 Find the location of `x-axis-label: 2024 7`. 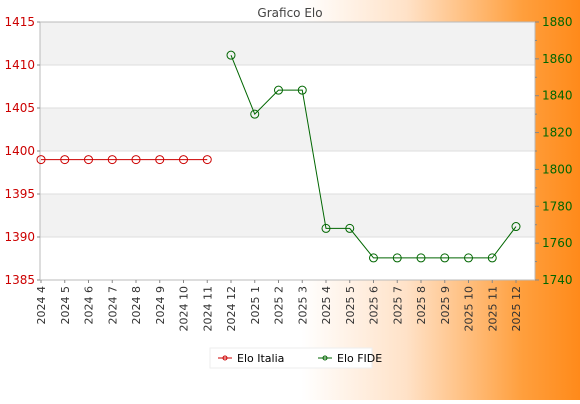

x-axis-label: 2024 7 is located at coordinates (112, 305).